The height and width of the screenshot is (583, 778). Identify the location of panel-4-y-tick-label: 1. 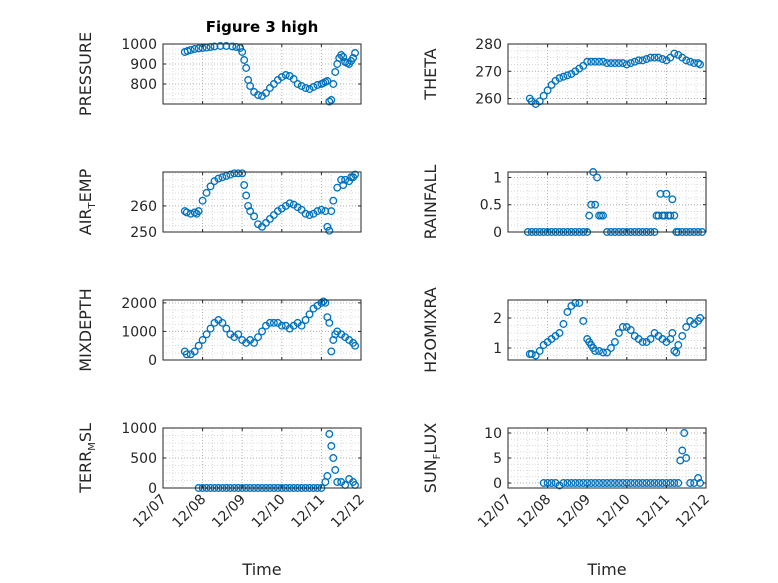
(497, 178).